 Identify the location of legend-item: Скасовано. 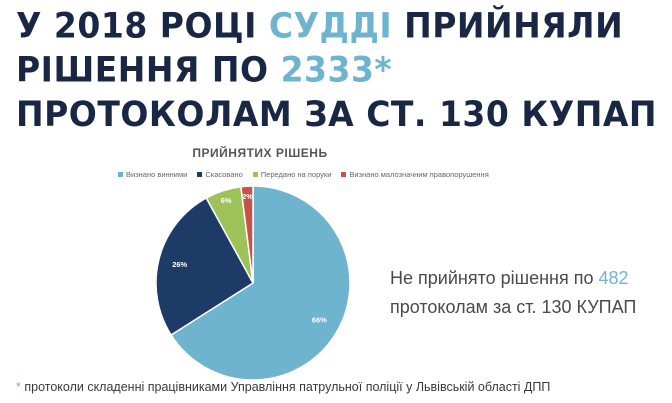
(220, 174).